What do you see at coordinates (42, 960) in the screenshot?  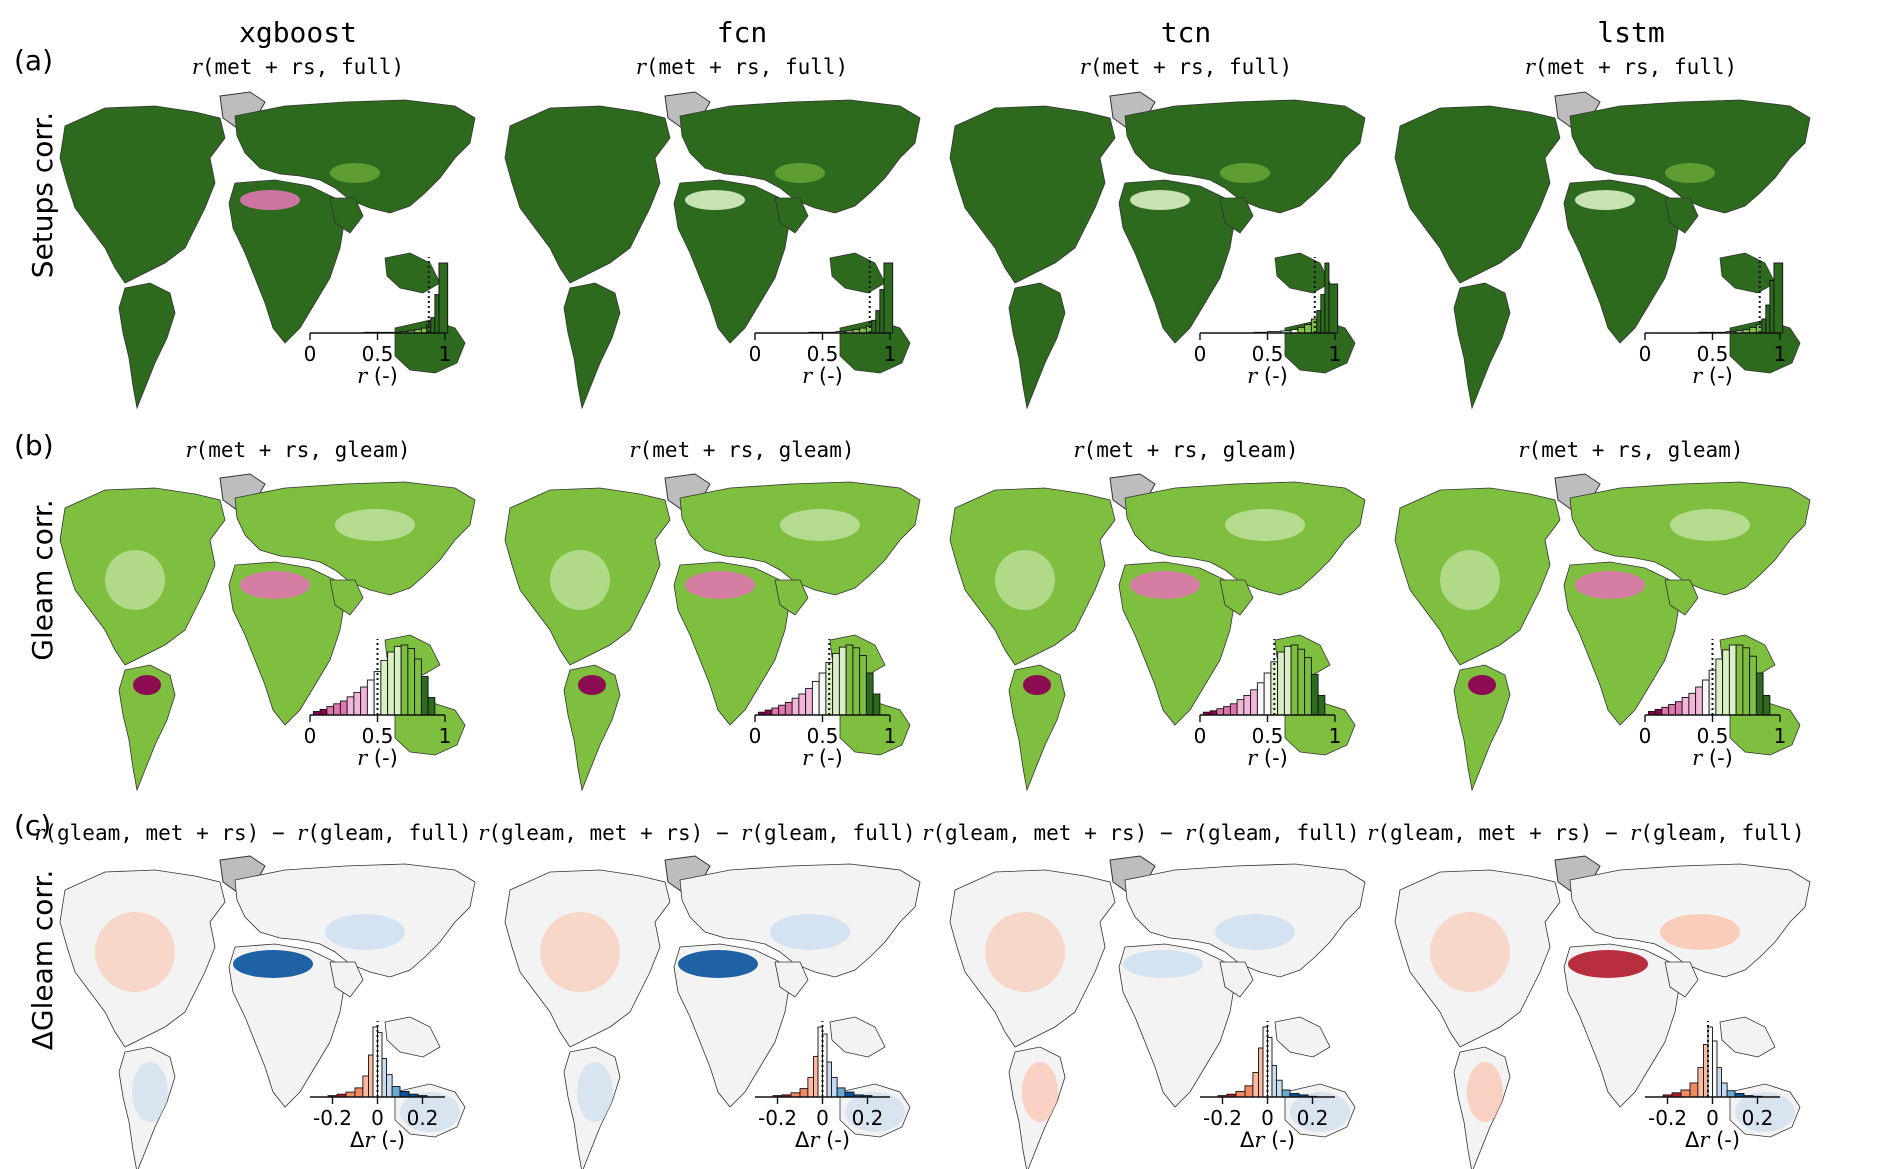 I see `row-label-2: ΔGleam corr.` at bounding box center [42, 960].